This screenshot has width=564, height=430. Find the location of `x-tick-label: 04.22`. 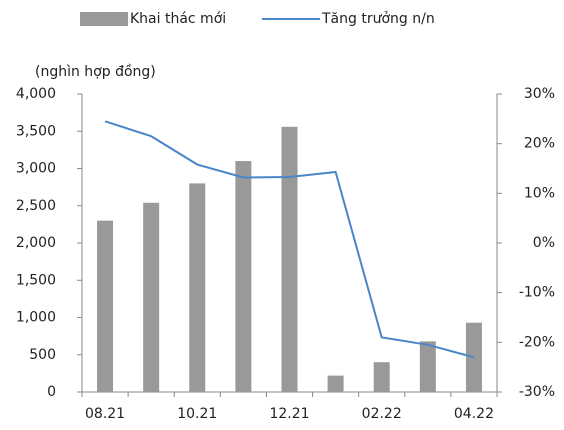

x-tick-label: 04.22 is located at coordinates (474, 414).